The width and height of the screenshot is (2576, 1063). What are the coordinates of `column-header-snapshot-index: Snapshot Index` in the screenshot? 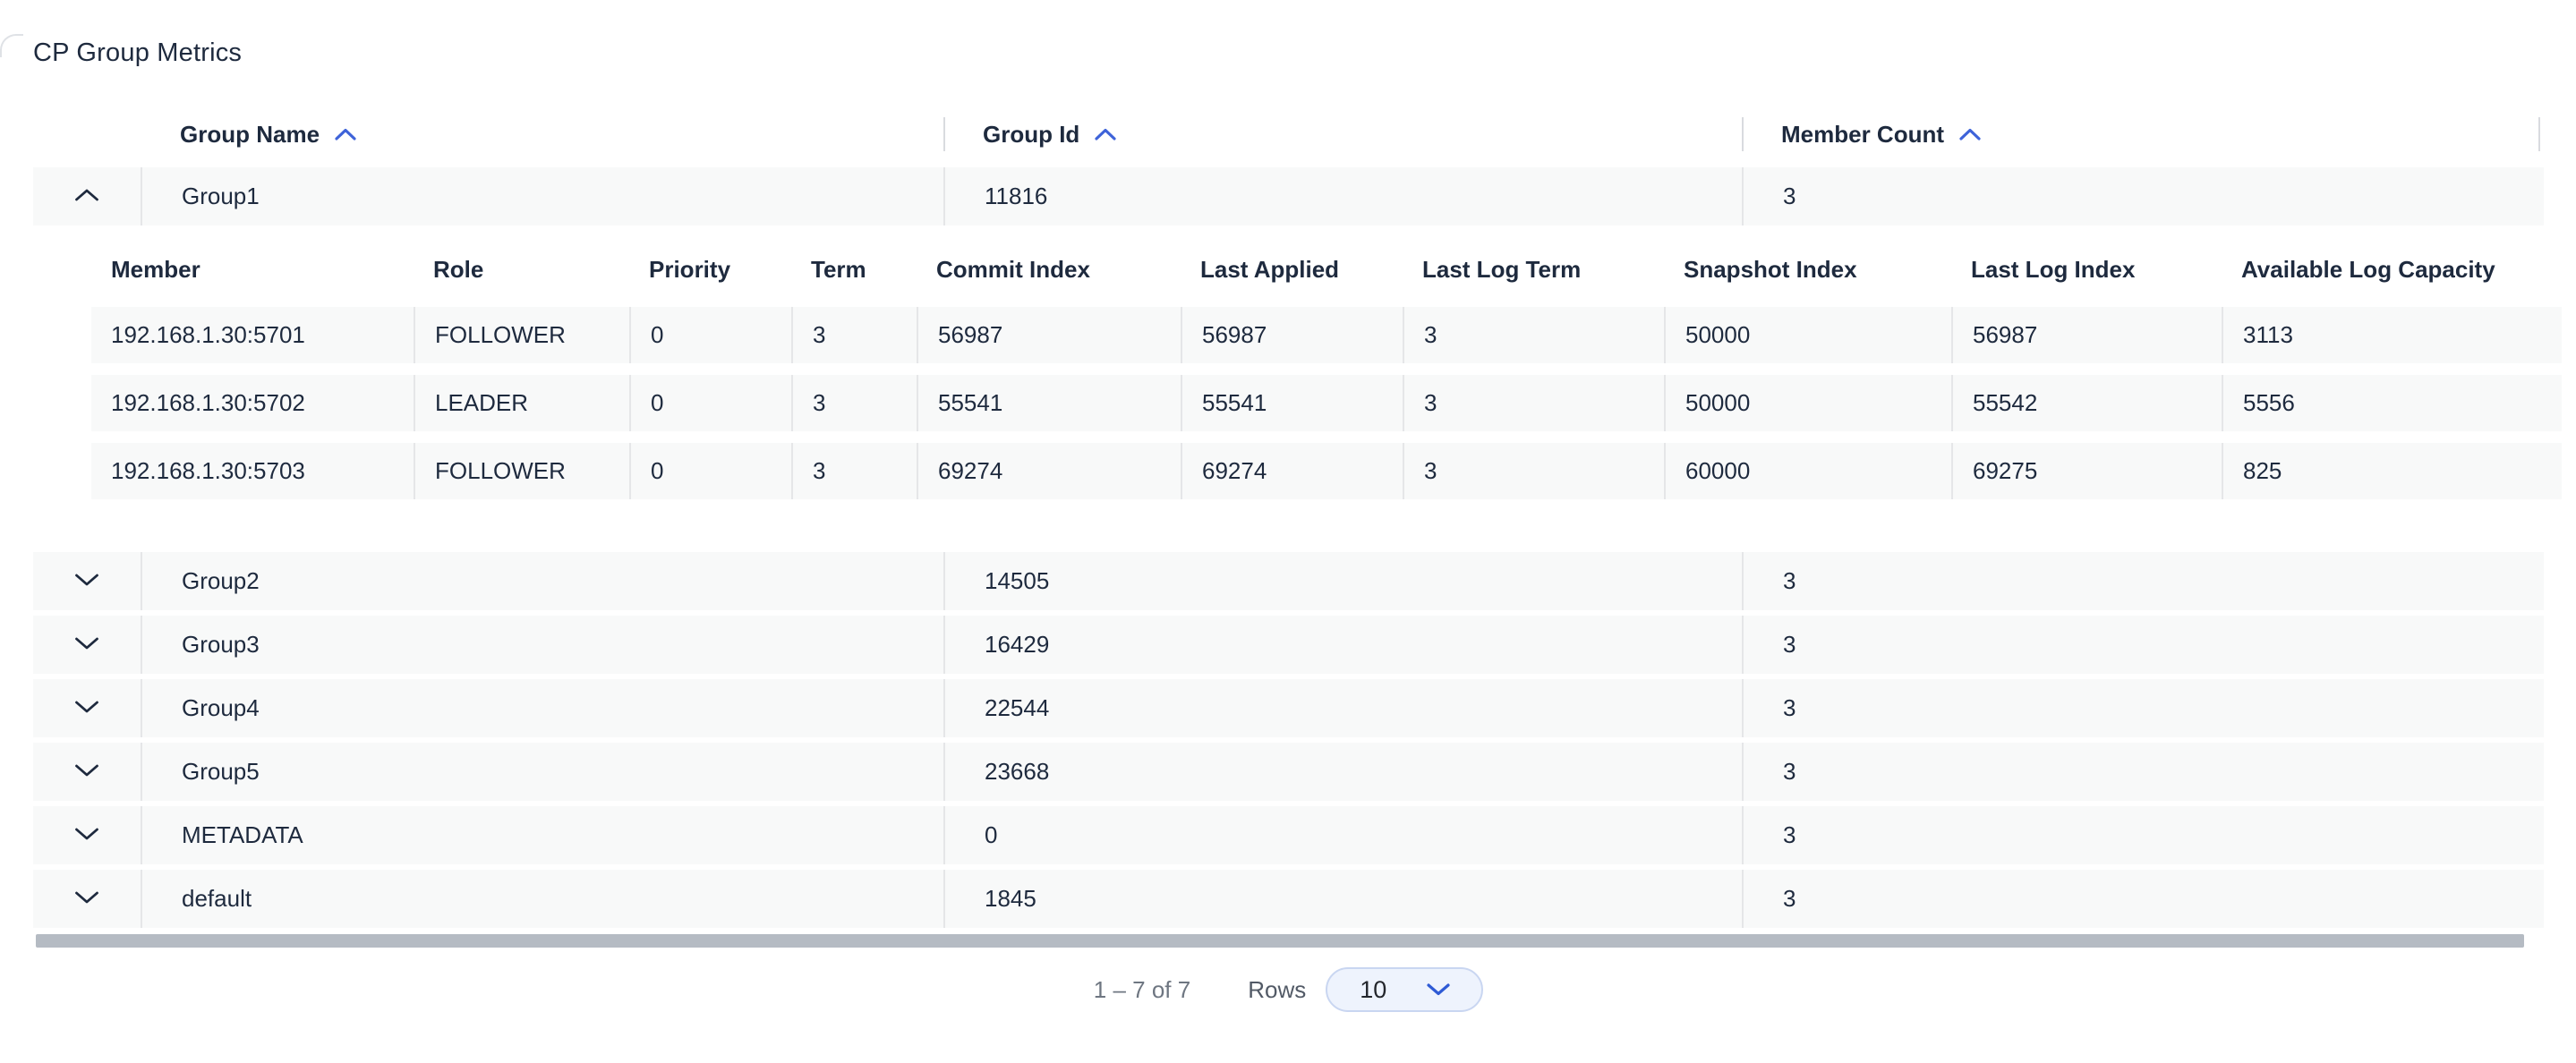 It's located at (1770, 269).